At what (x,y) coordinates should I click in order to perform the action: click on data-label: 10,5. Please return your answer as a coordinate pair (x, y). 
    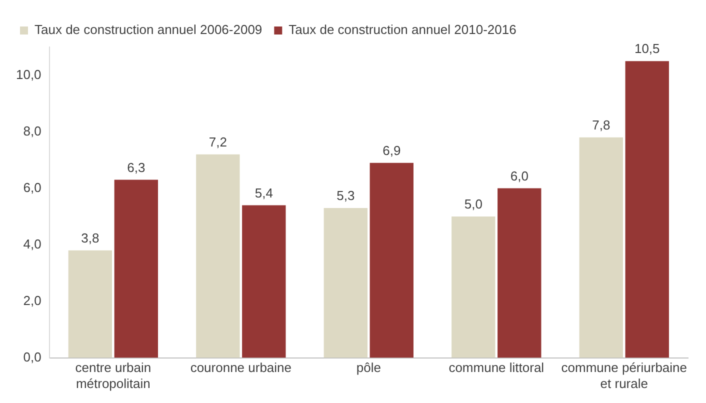
    Looking at the image, I should click on (647, 48).